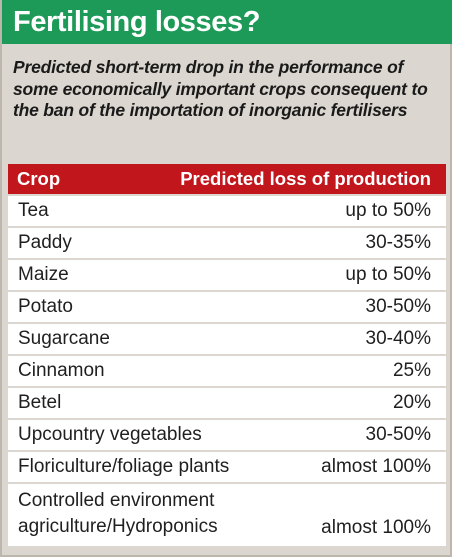  I want to click on crop-cell: Betel, so click(40, 402).